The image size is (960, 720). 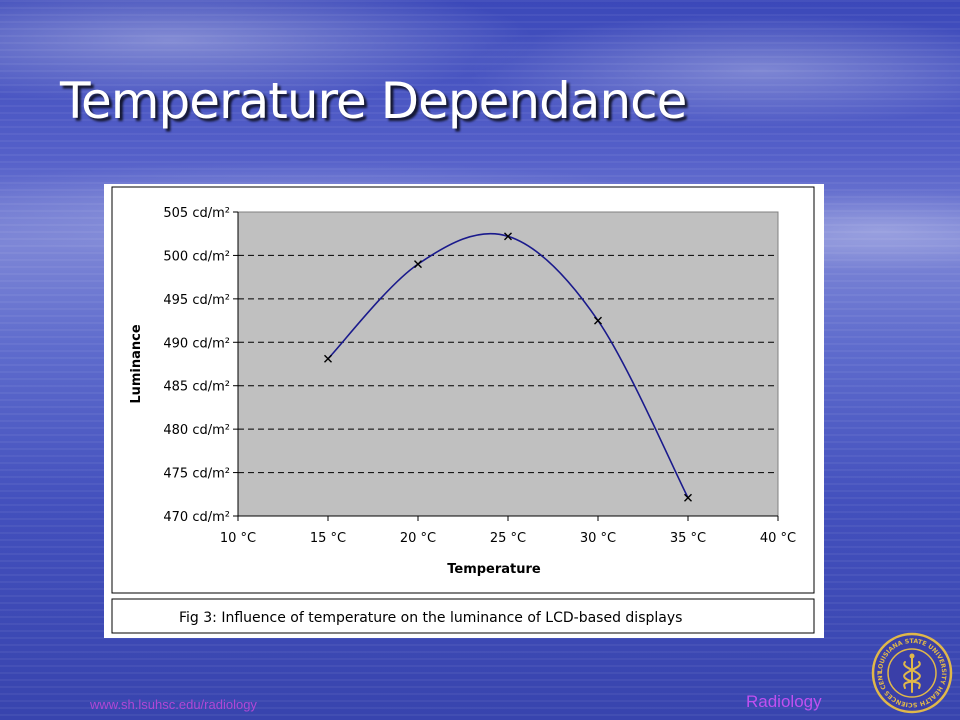 I want to click on y-tick-label: 485 cd/m², so click(x=196, y=387).